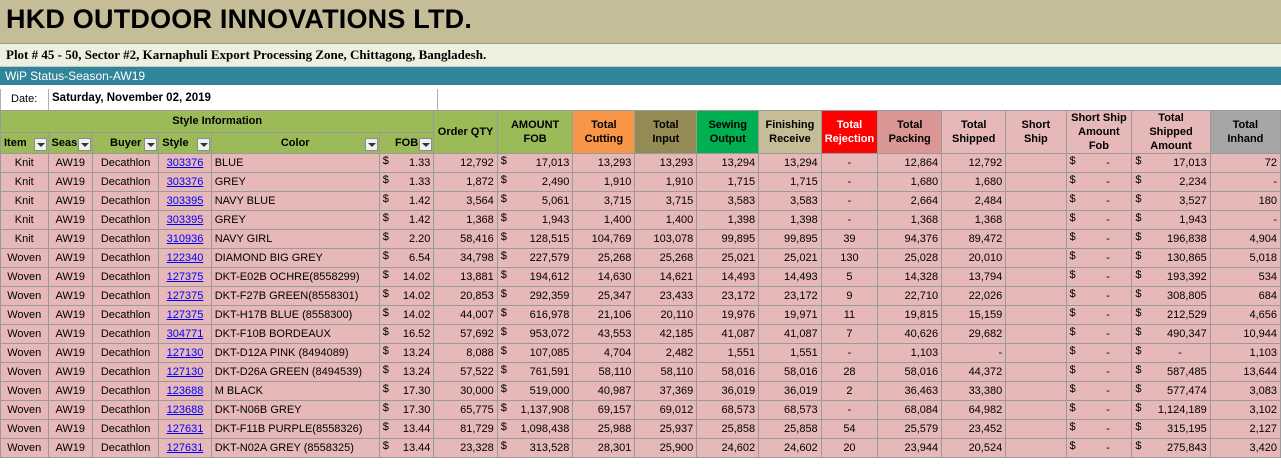  What do you see at coordinates (1245, 315) in the screenshot?
I see `total-inhand-cell: 4,656` at bounding box center [1245, 315].